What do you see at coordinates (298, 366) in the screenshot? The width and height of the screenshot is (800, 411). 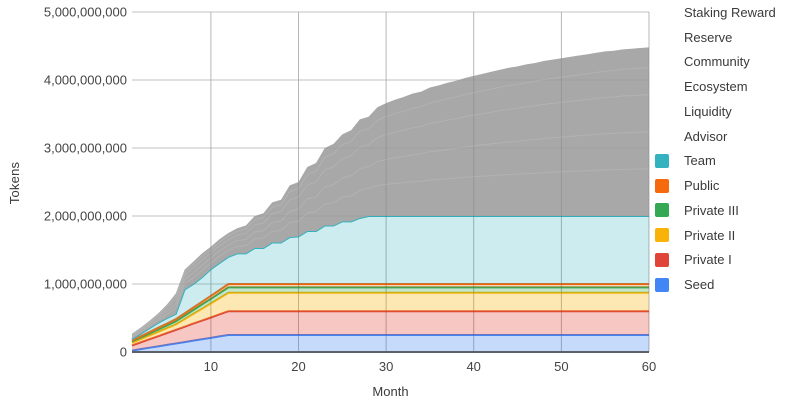 I see `x-tick-label: 20` at bounding box center [298, 366].